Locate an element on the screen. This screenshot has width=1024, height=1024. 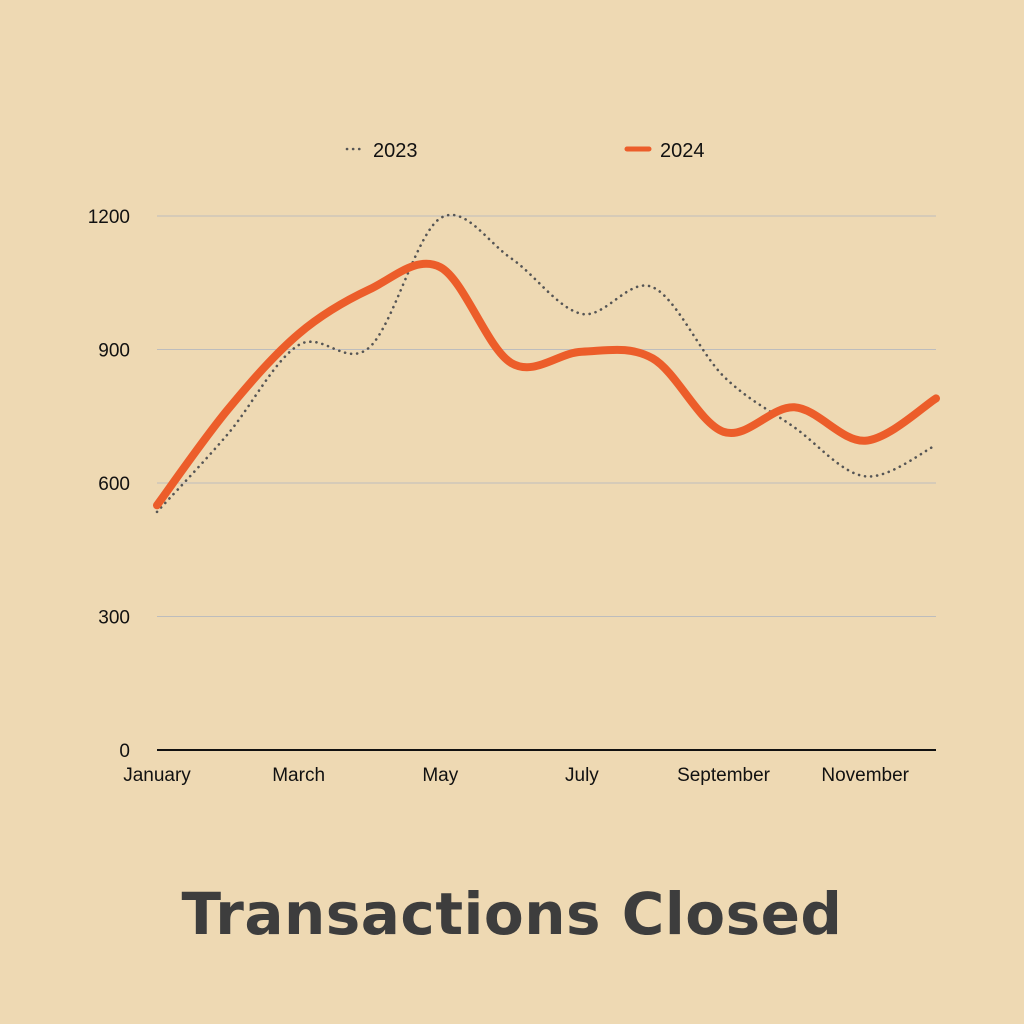
data-point-2023-october is located at coordinates (794, 427).